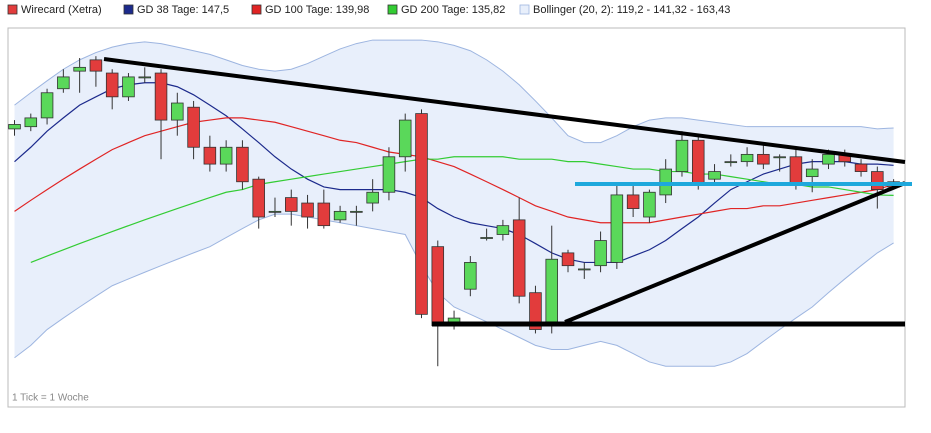 Image resolution: width=931 pixels, height=433 pixels. What do you see at coordinates (50, 398) in the screenshot?
I see `note: 1 Tick = 1 Woche` at bounding box center [50, 398].